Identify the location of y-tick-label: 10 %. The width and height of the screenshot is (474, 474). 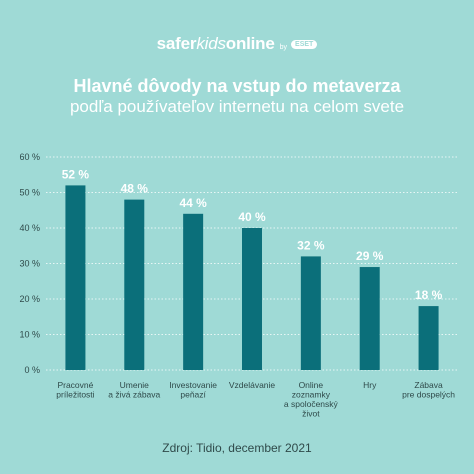
(29, 335).